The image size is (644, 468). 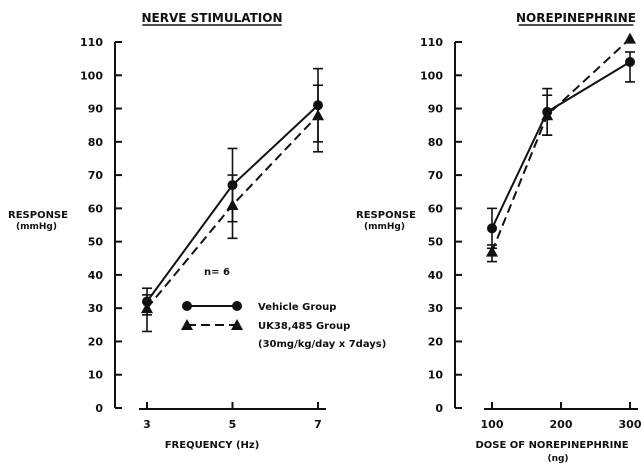 What do you see at coordinates (233, 424) in the screenshot?
I see `x-tick-label: 5` at bounding box center [233, 424].